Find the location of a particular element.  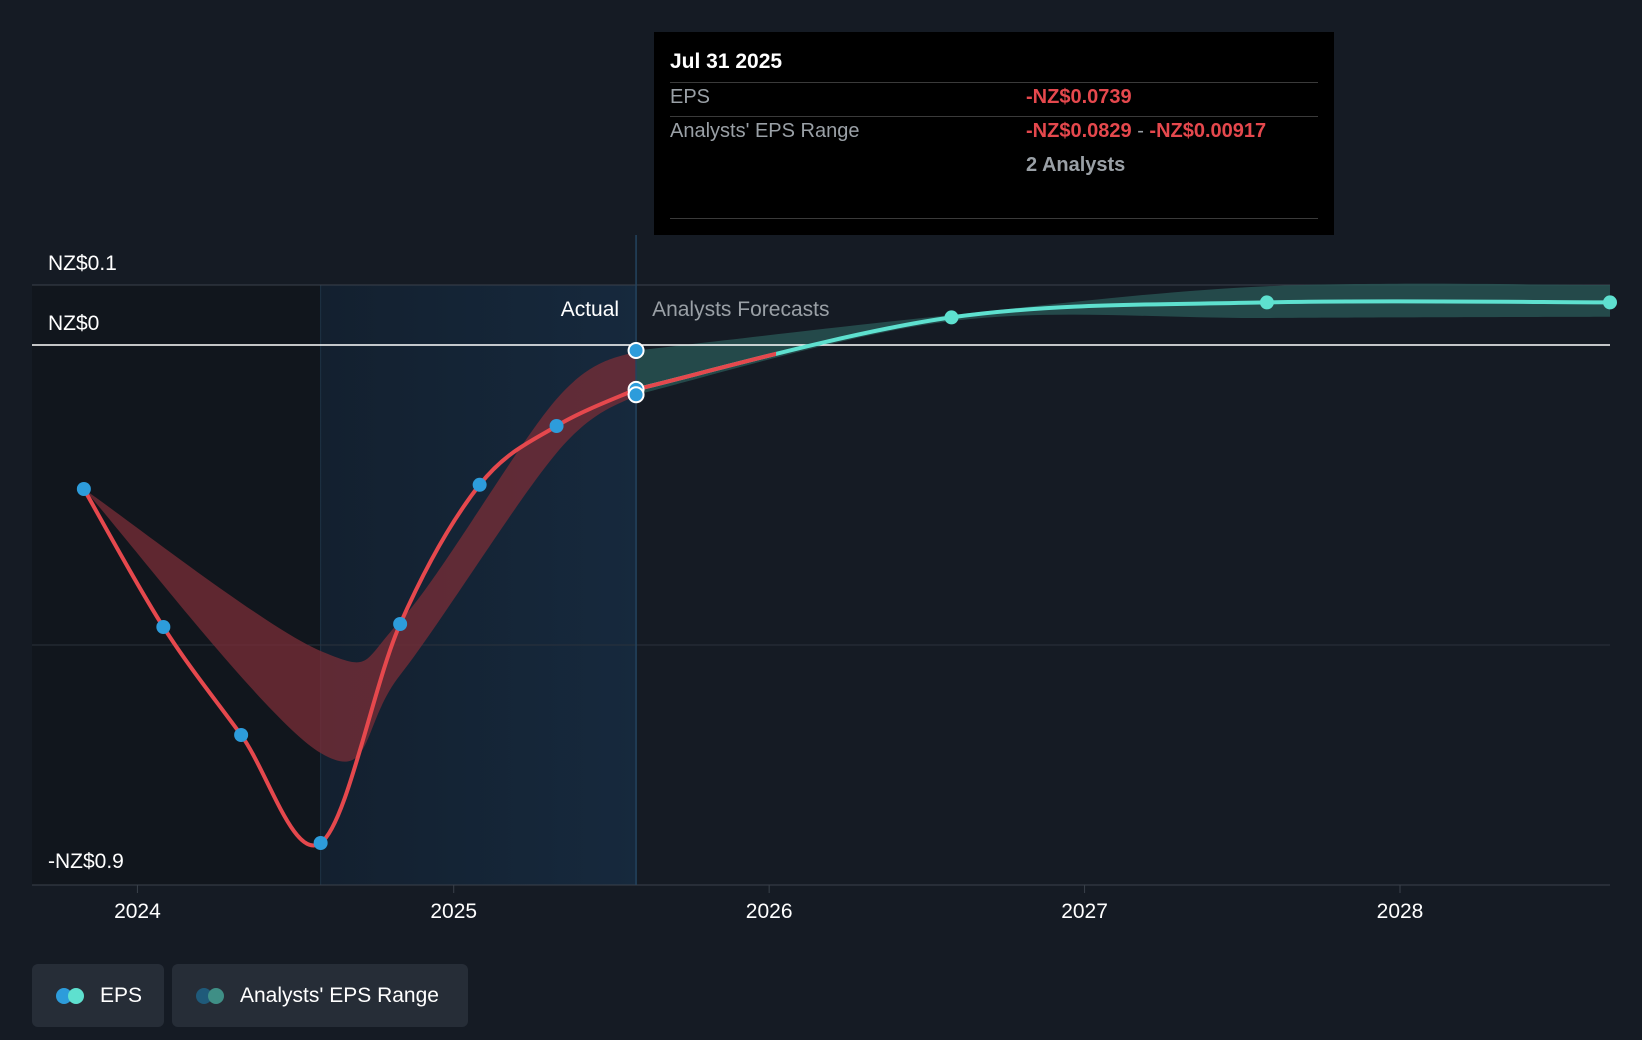

x-tick-label: 2024 is located at coordinates (137, 911).